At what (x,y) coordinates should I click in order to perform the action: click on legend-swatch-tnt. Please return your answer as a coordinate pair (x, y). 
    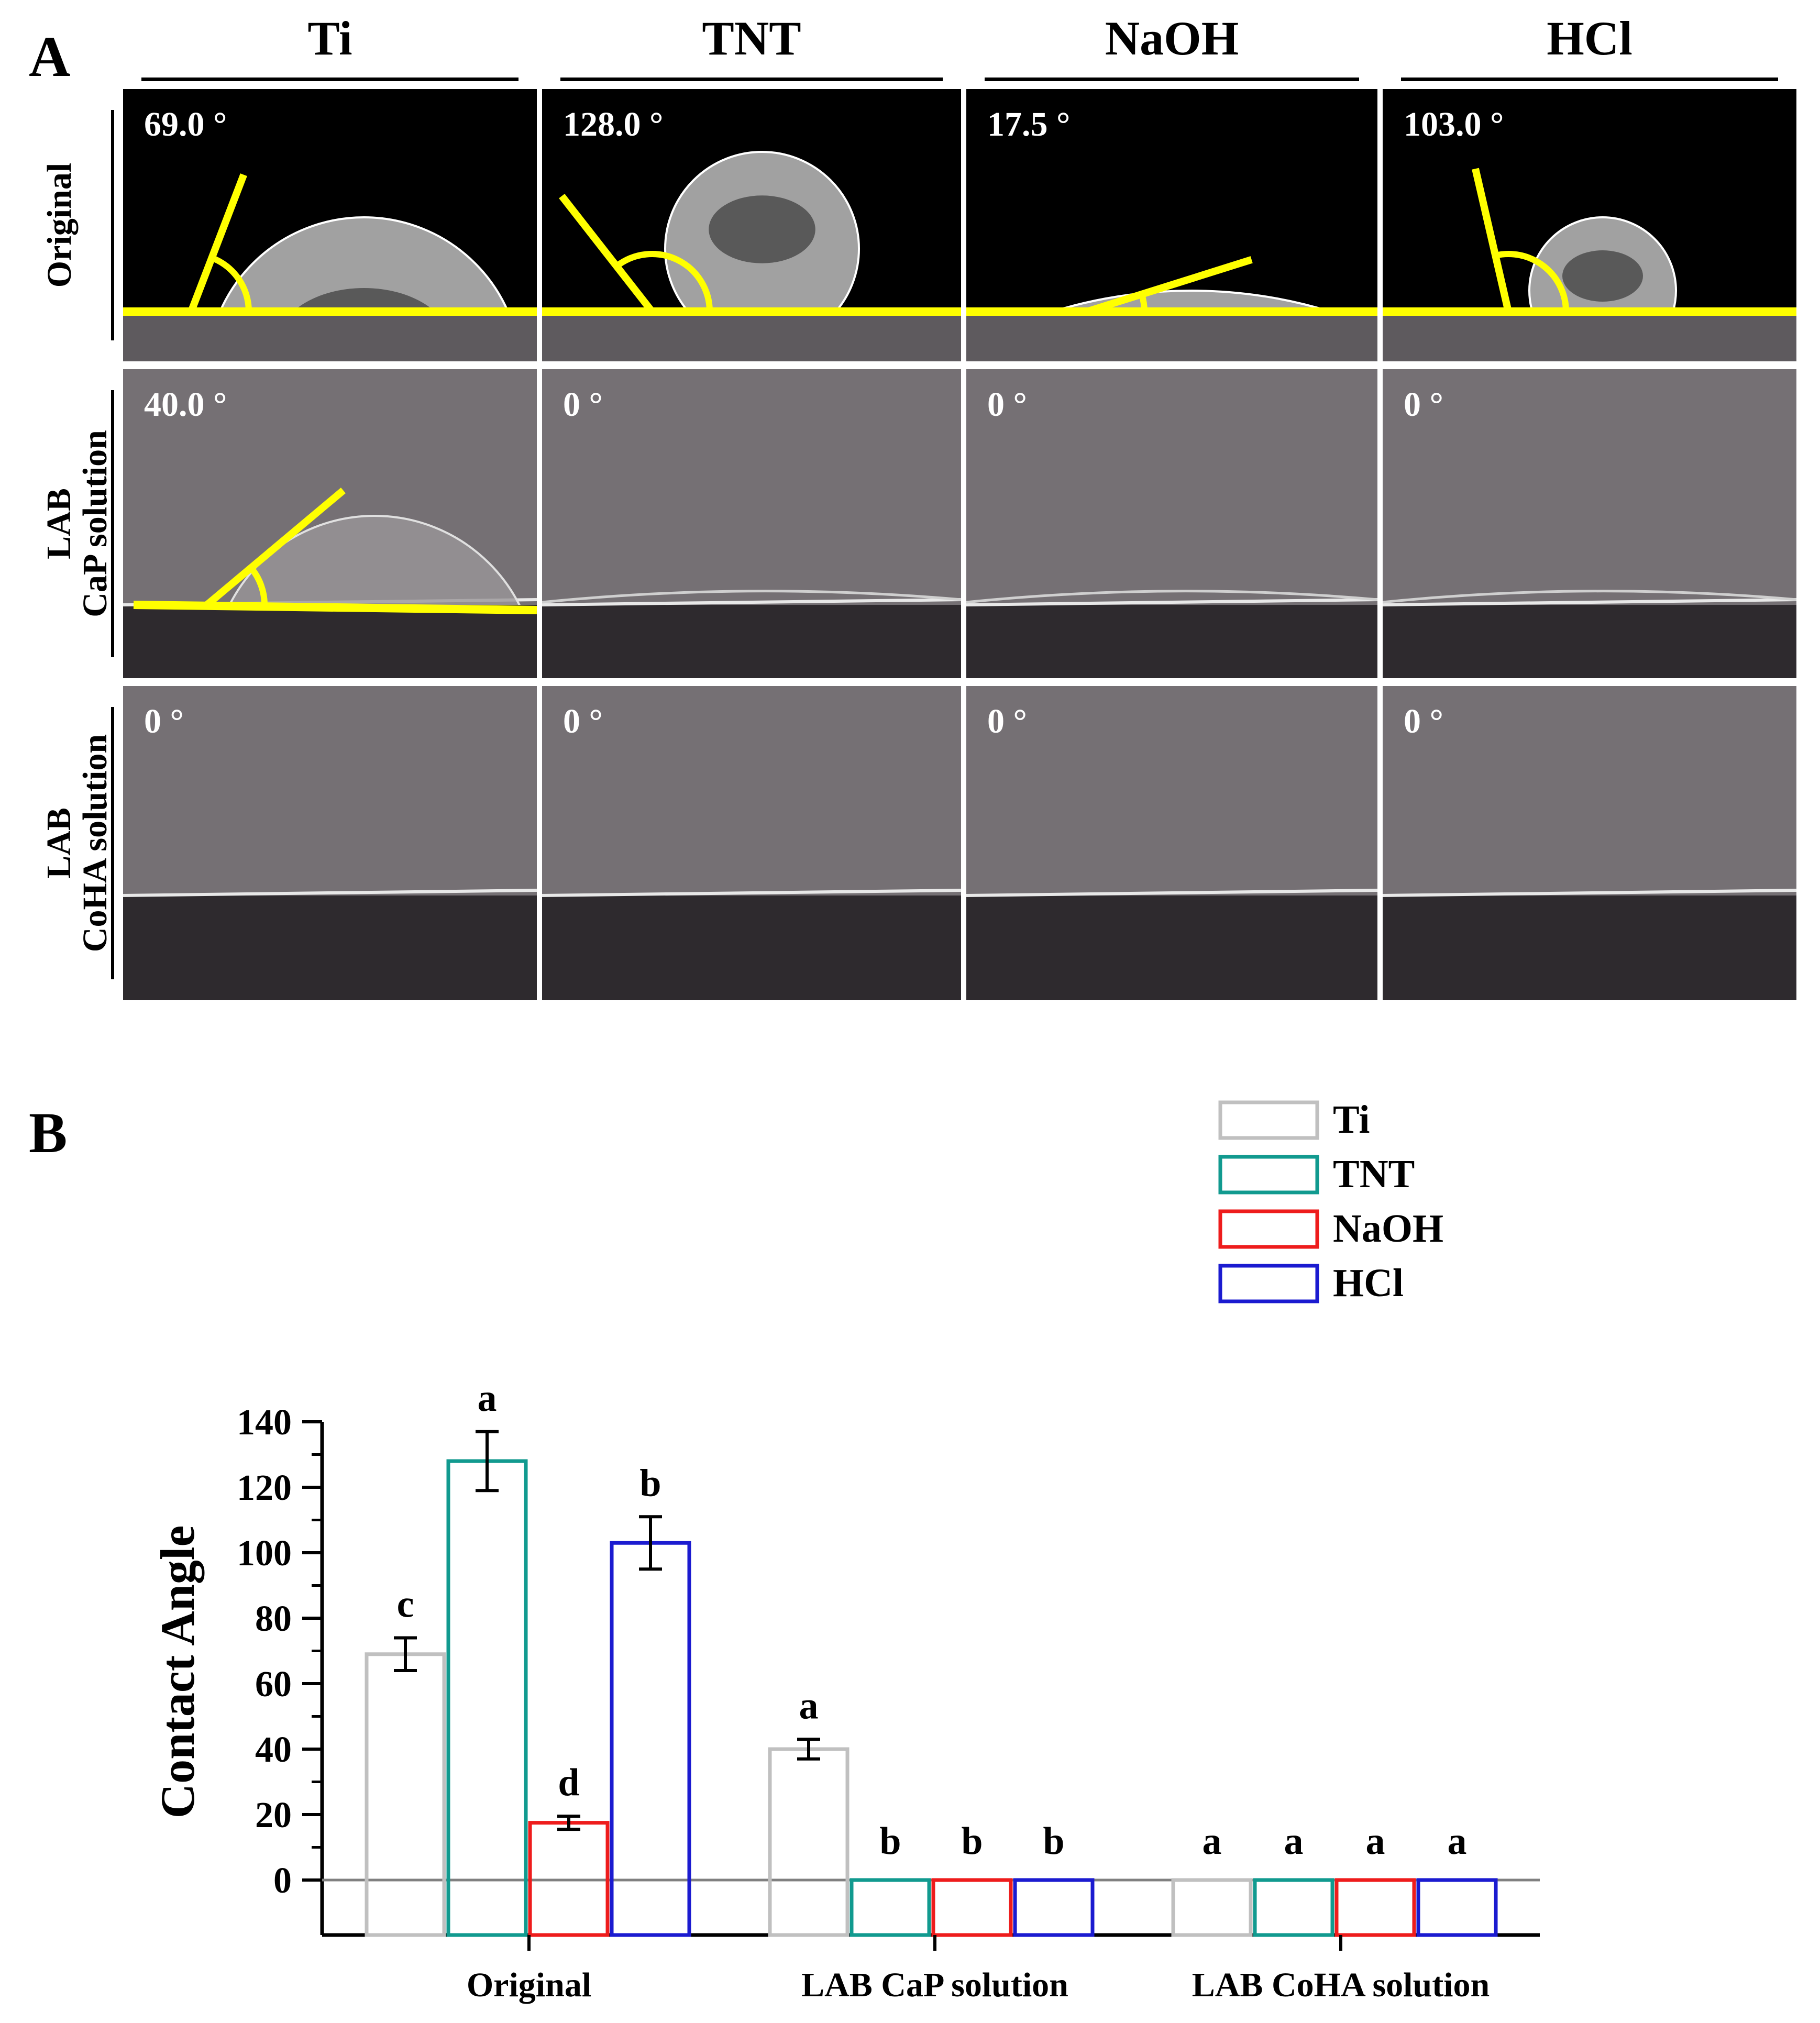
    Looking at the image, I should click on (1269, 1175).